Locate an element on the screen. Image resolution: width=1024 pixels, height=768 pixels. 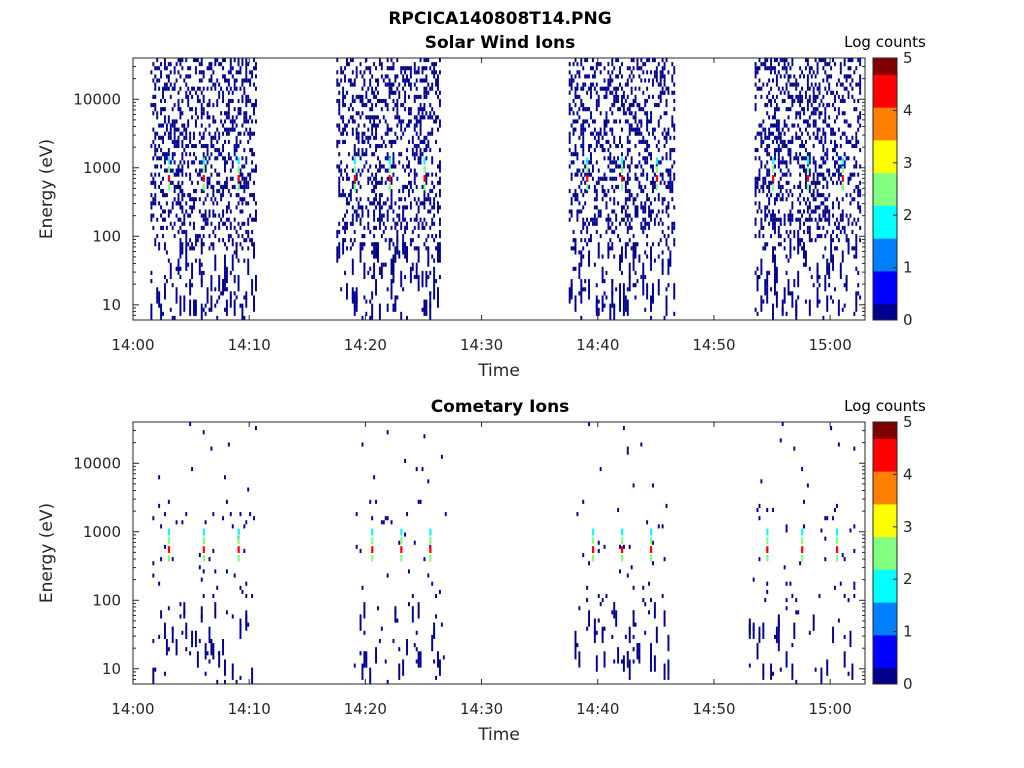
colorbar-tick-label: 1 is located at coordinates (908, 632).